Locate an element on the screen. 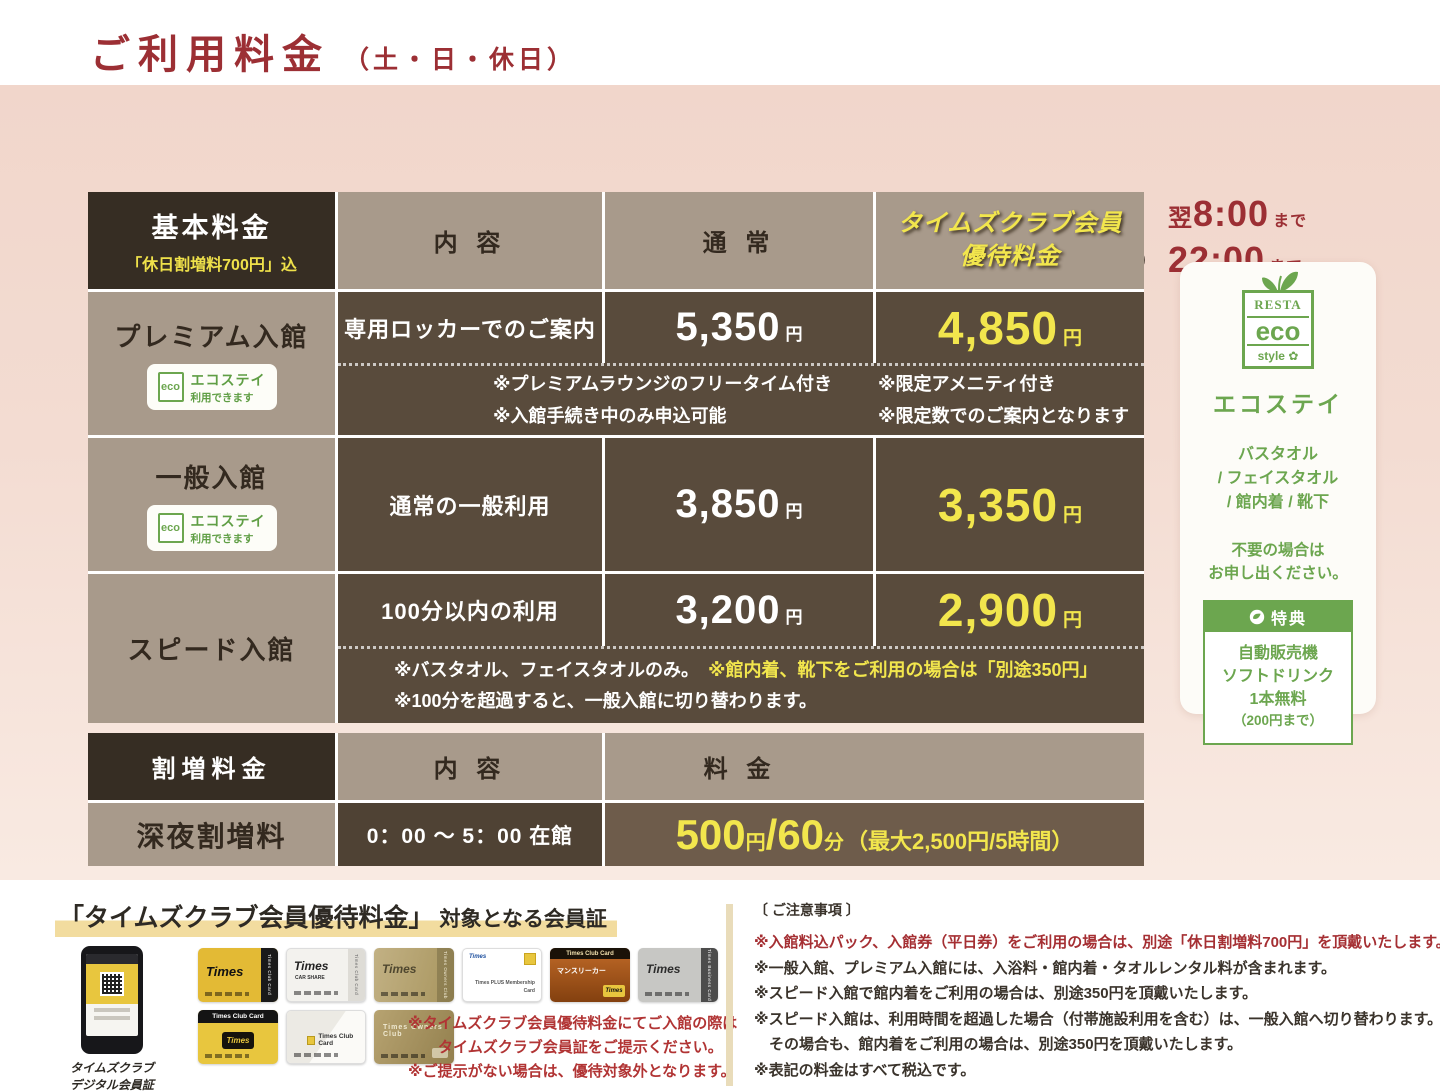  notice-line: その場合も、館内着をご利用の場合は、別途350円を頂戴いたします。 is located at coordinates (998, 1044).